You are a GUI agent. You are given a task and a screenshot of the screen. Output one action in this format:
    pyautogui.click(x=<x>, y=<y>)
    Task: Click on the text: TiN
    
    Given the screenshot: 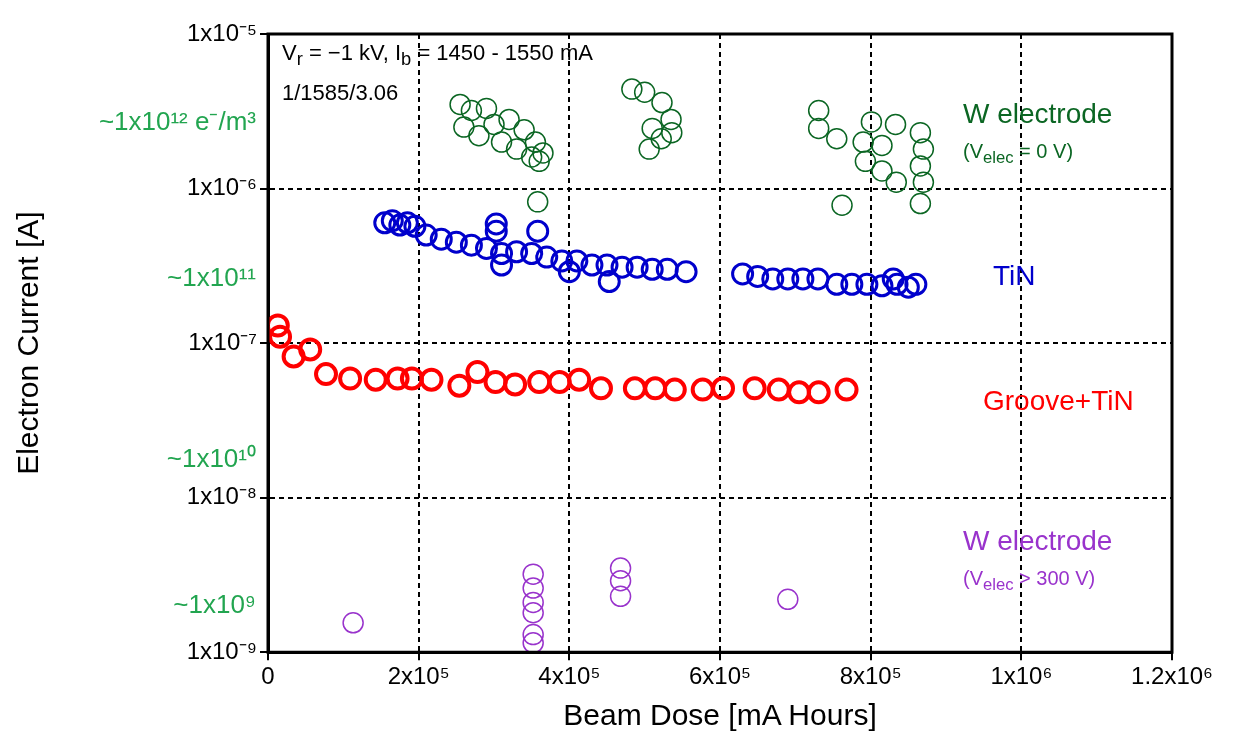 What is the action you would take?
    pyautogui.click(x=1014, y=276)
    